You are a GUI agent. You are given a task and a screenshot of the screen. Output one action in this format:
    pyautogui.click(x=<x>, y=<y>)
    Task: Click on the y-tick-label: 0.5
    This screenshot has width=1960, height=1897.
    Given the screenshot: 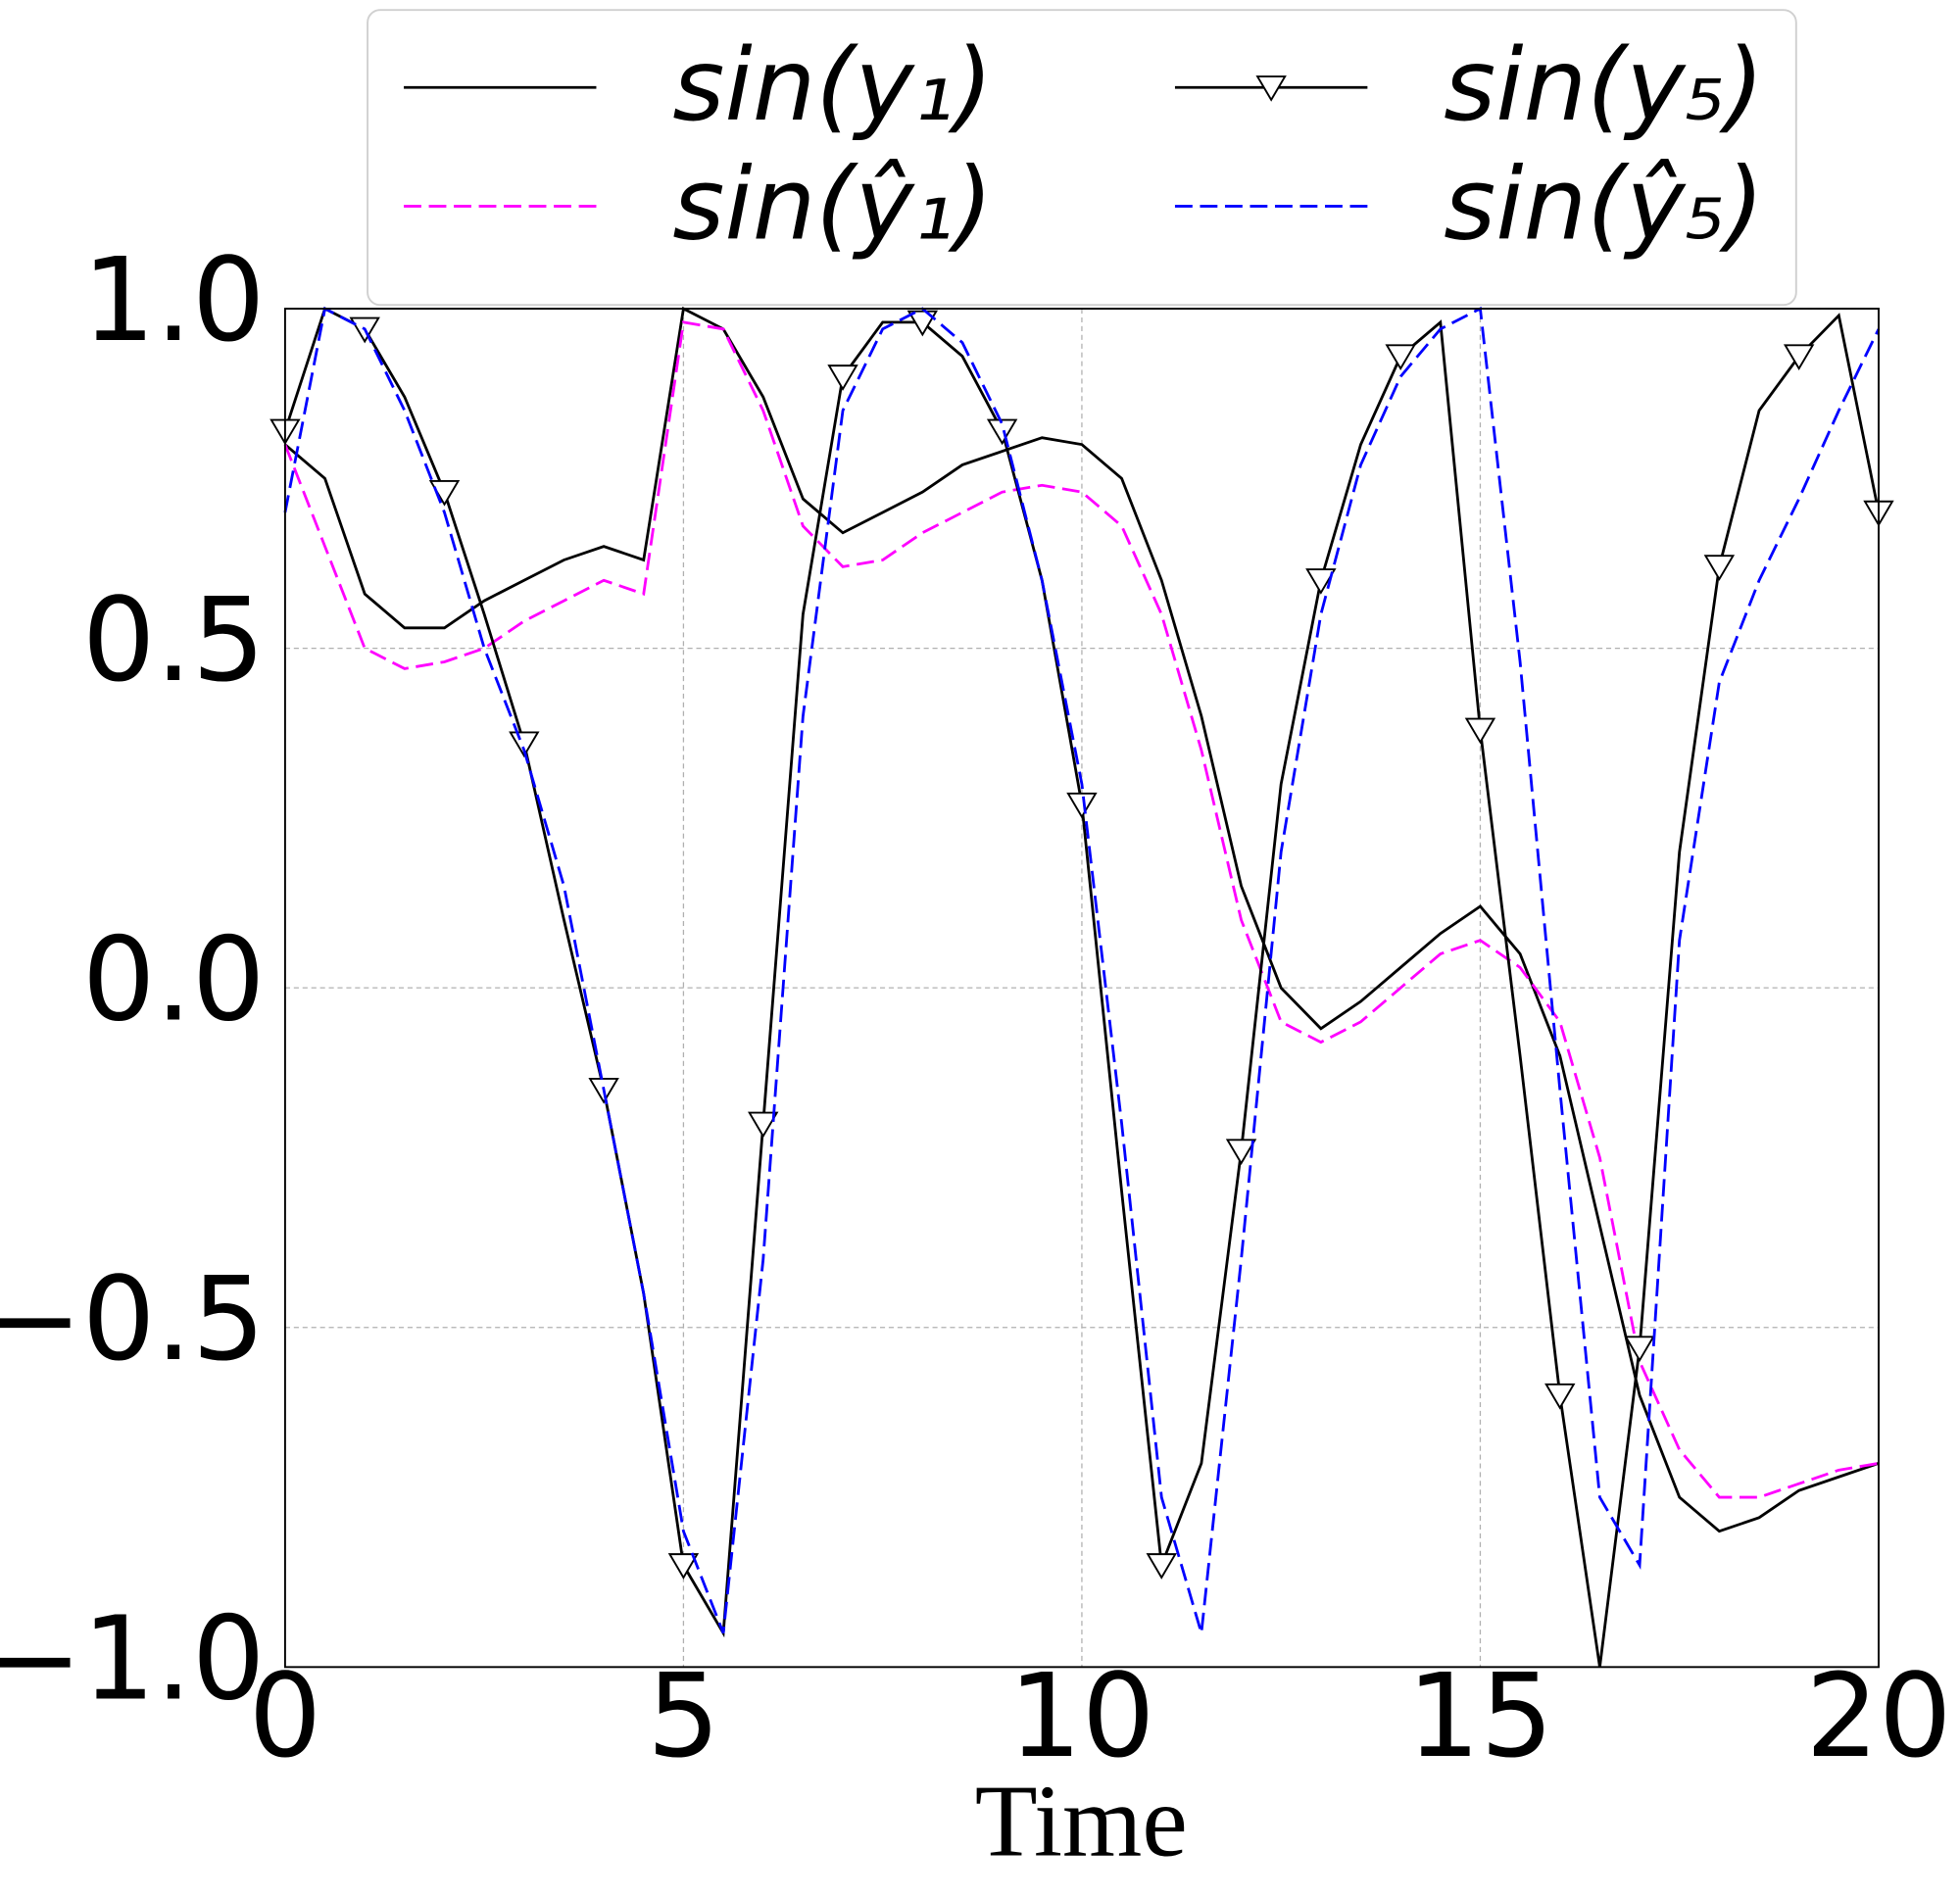 What is the action you would take?
    pyautogui.click(x=174, y=640)
    